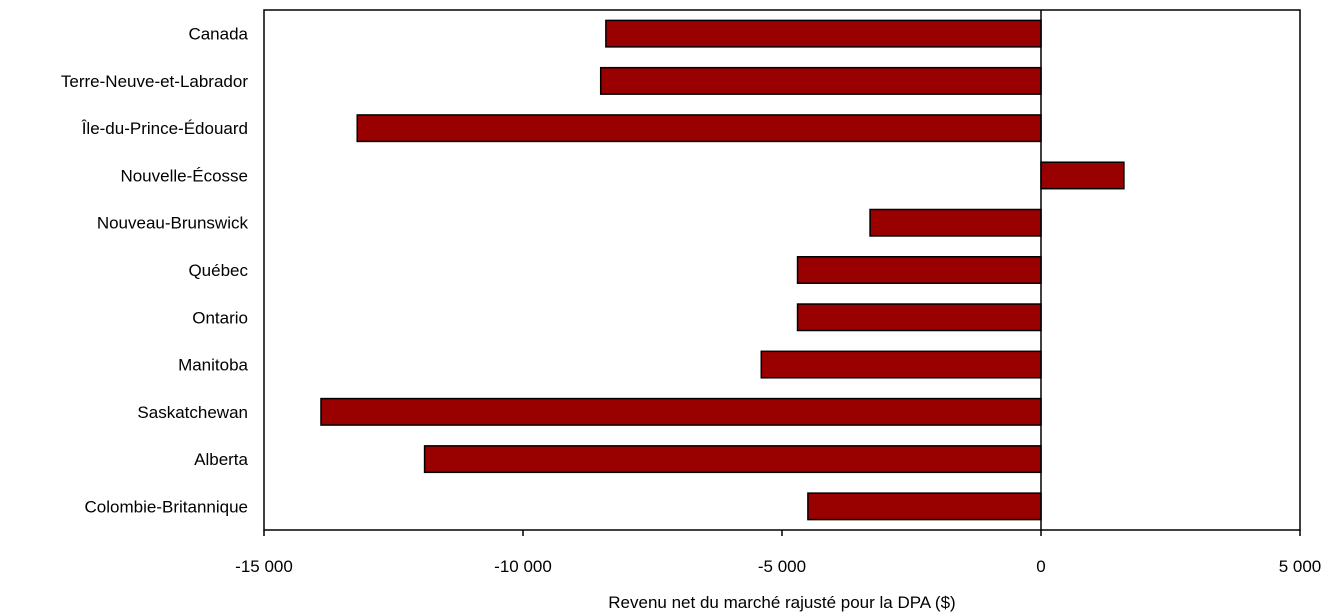 The width and height of the screenshot is (1328, 616). I want to click on x-tick-label: 0, so click(1040, 566).